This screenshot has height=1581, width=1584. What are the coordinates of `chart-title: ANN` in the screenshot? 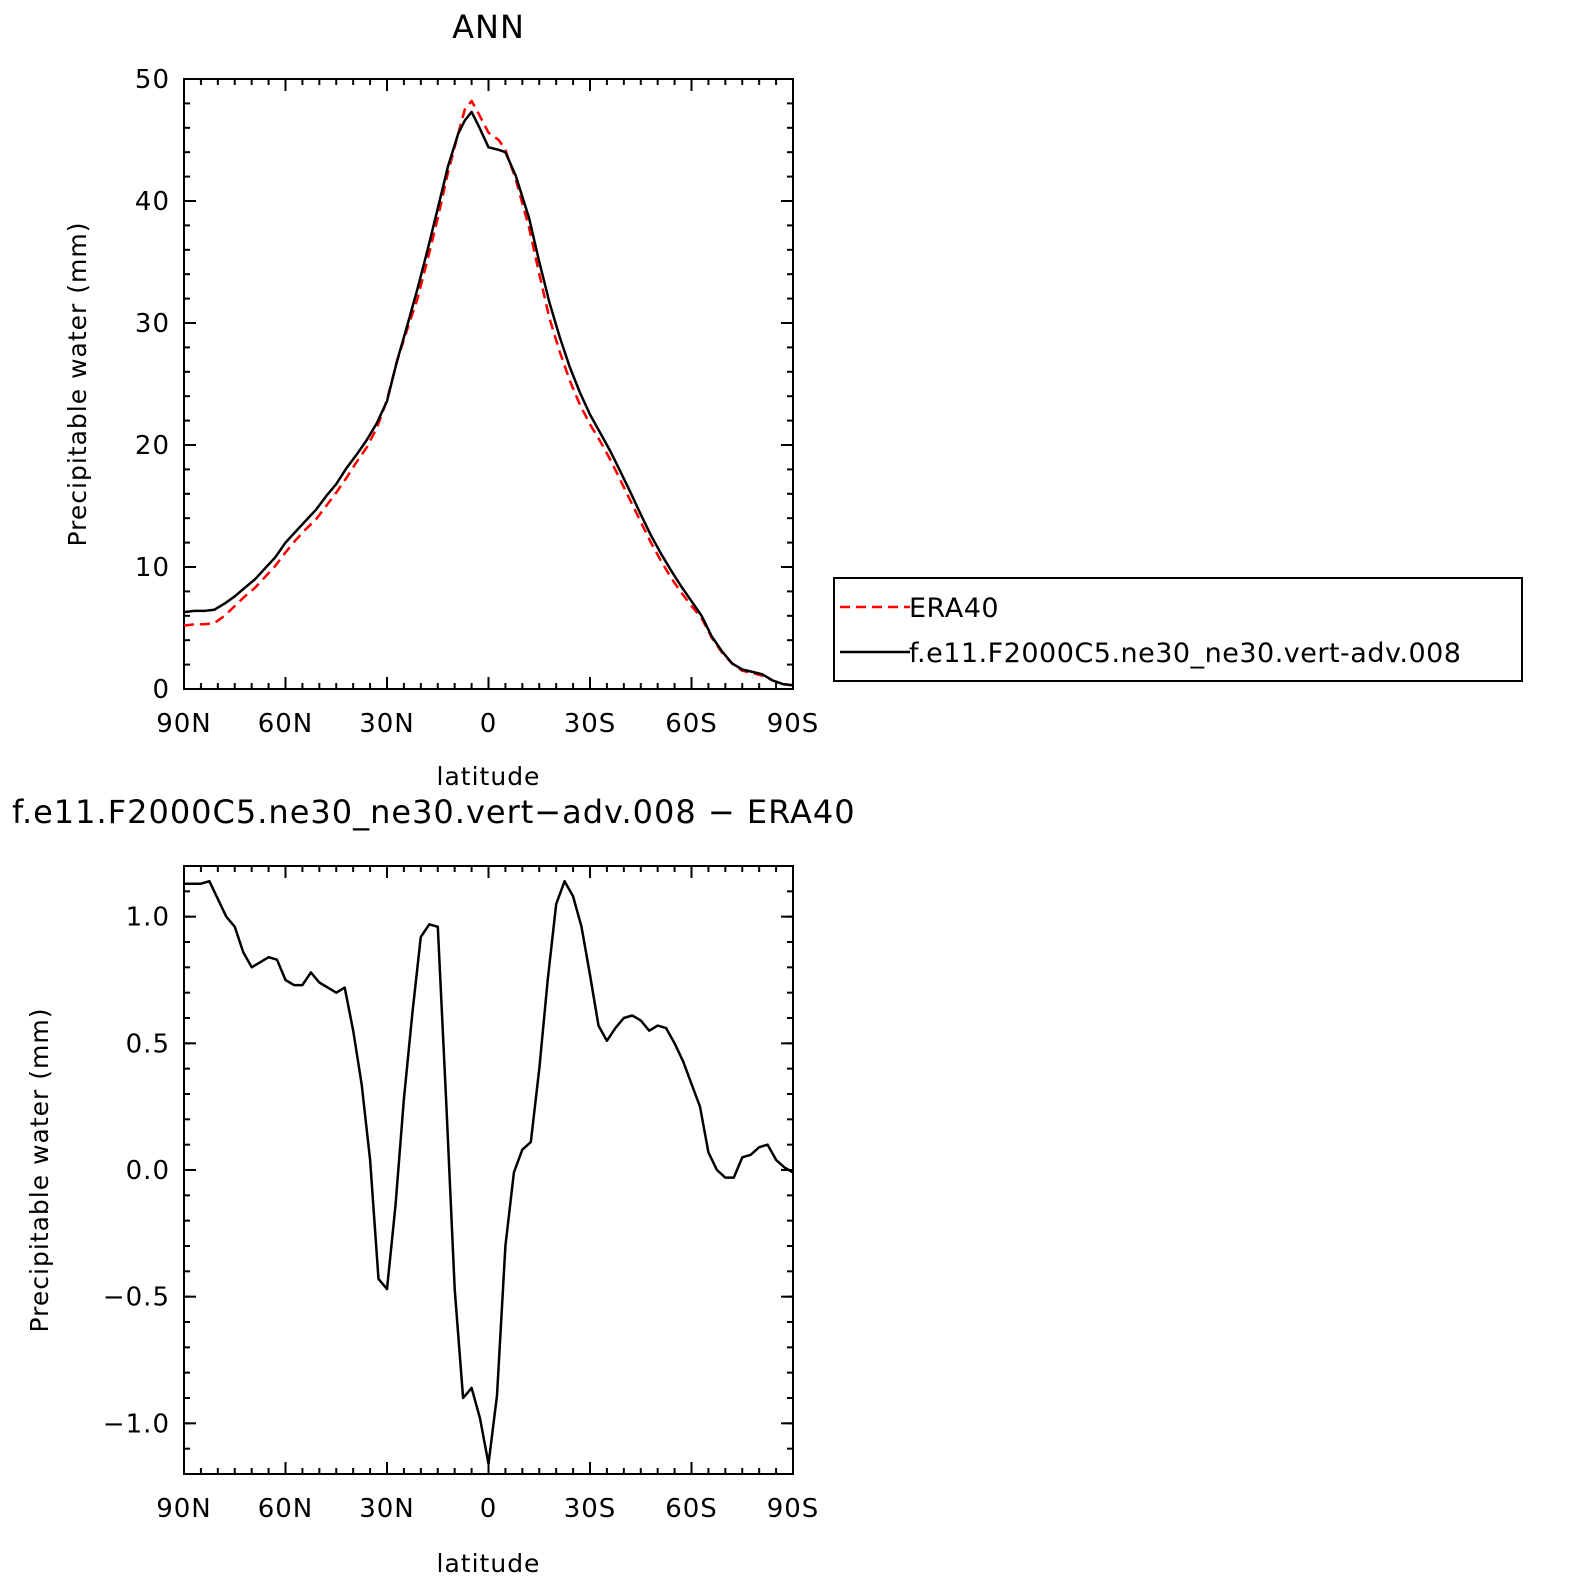 It's located at (488, 27).